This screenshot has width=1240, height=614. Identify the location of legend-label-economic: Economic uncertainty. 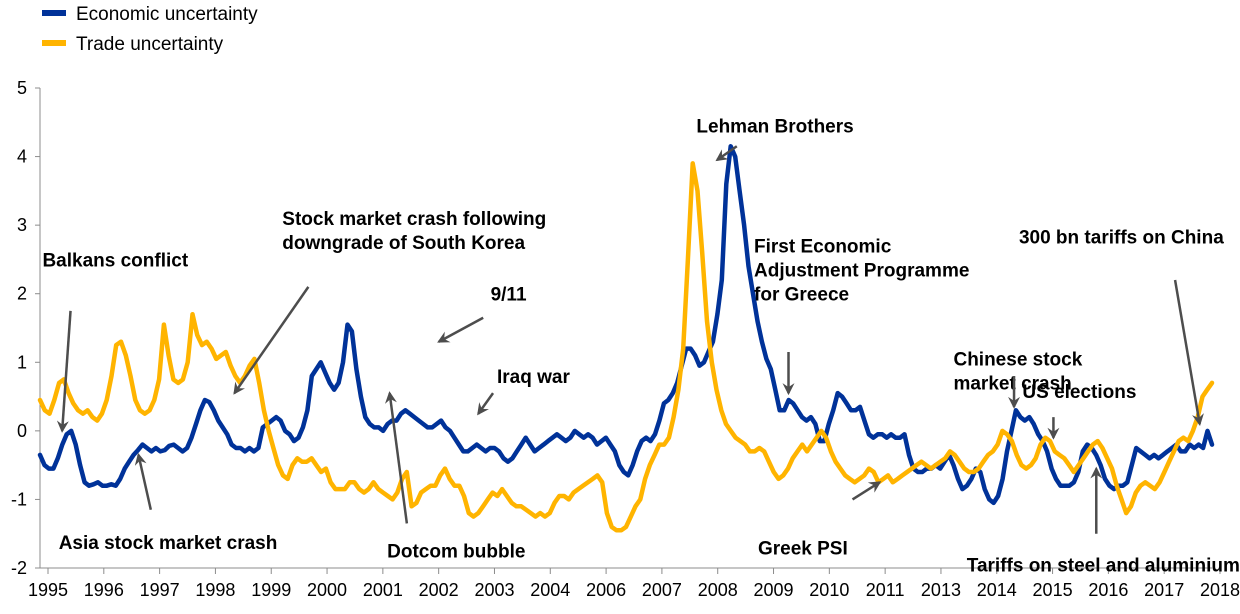
(167, 14).